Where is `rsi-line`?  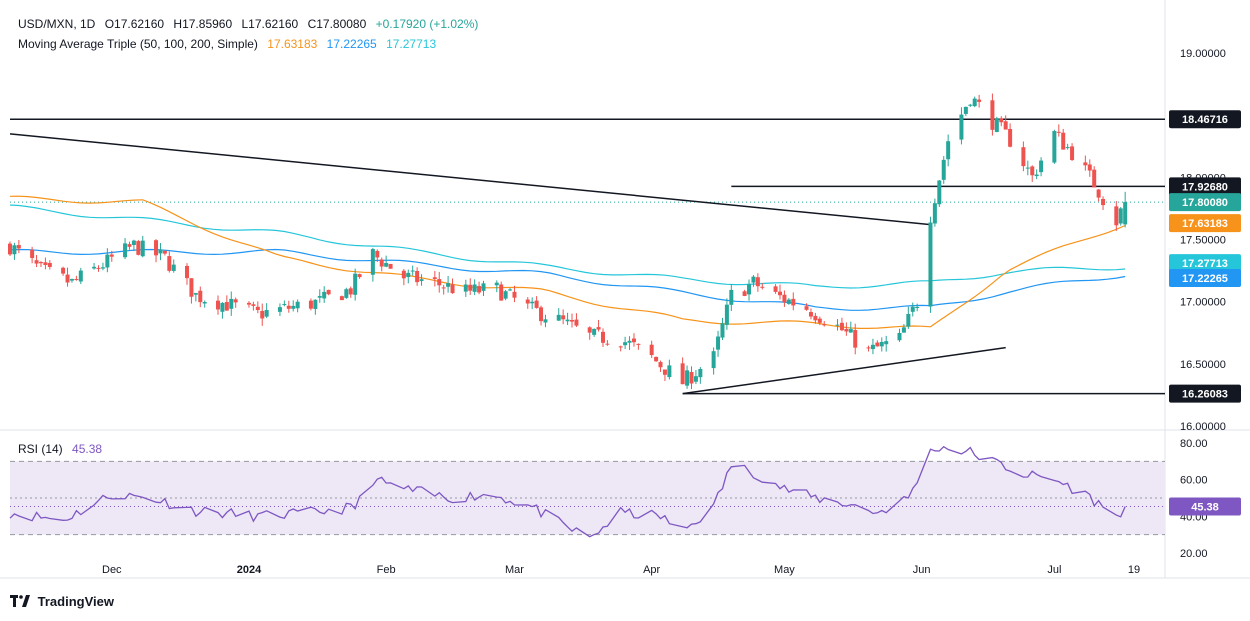
rsi-line is located at coordinates (567, 491).